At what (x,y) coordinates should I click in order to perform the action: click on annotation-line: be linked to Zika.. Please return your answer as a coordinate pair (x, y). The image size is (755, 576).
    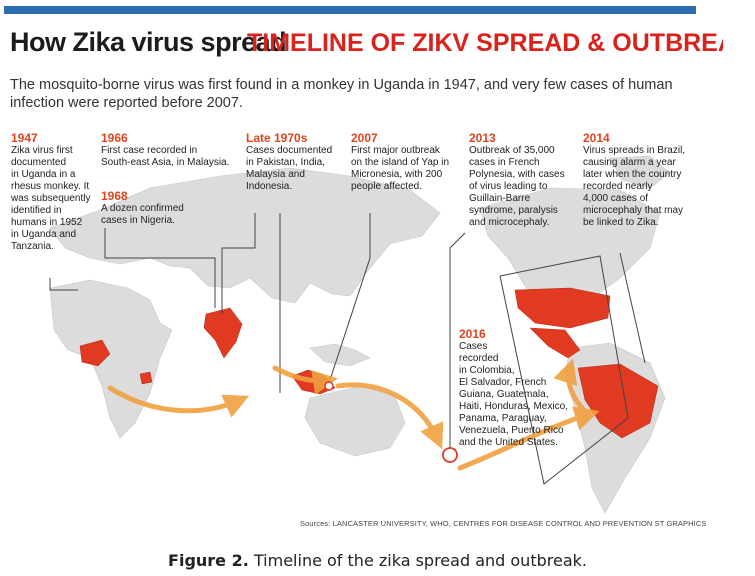
    Looking at the image, I should click on (621, 222).